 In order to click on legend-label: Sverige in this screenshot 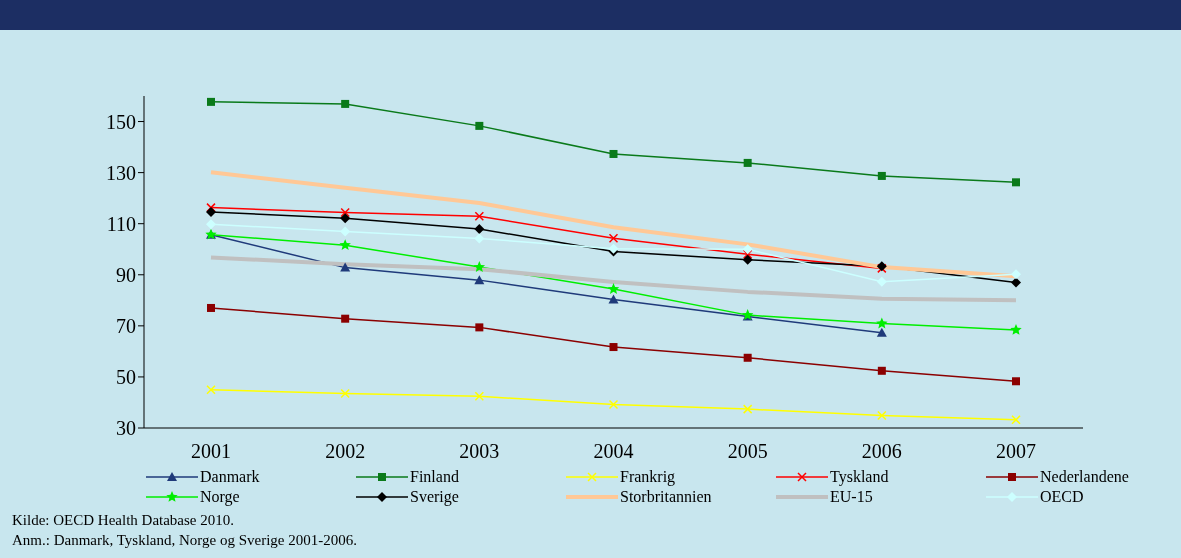, I will do `click(434, 497)`.